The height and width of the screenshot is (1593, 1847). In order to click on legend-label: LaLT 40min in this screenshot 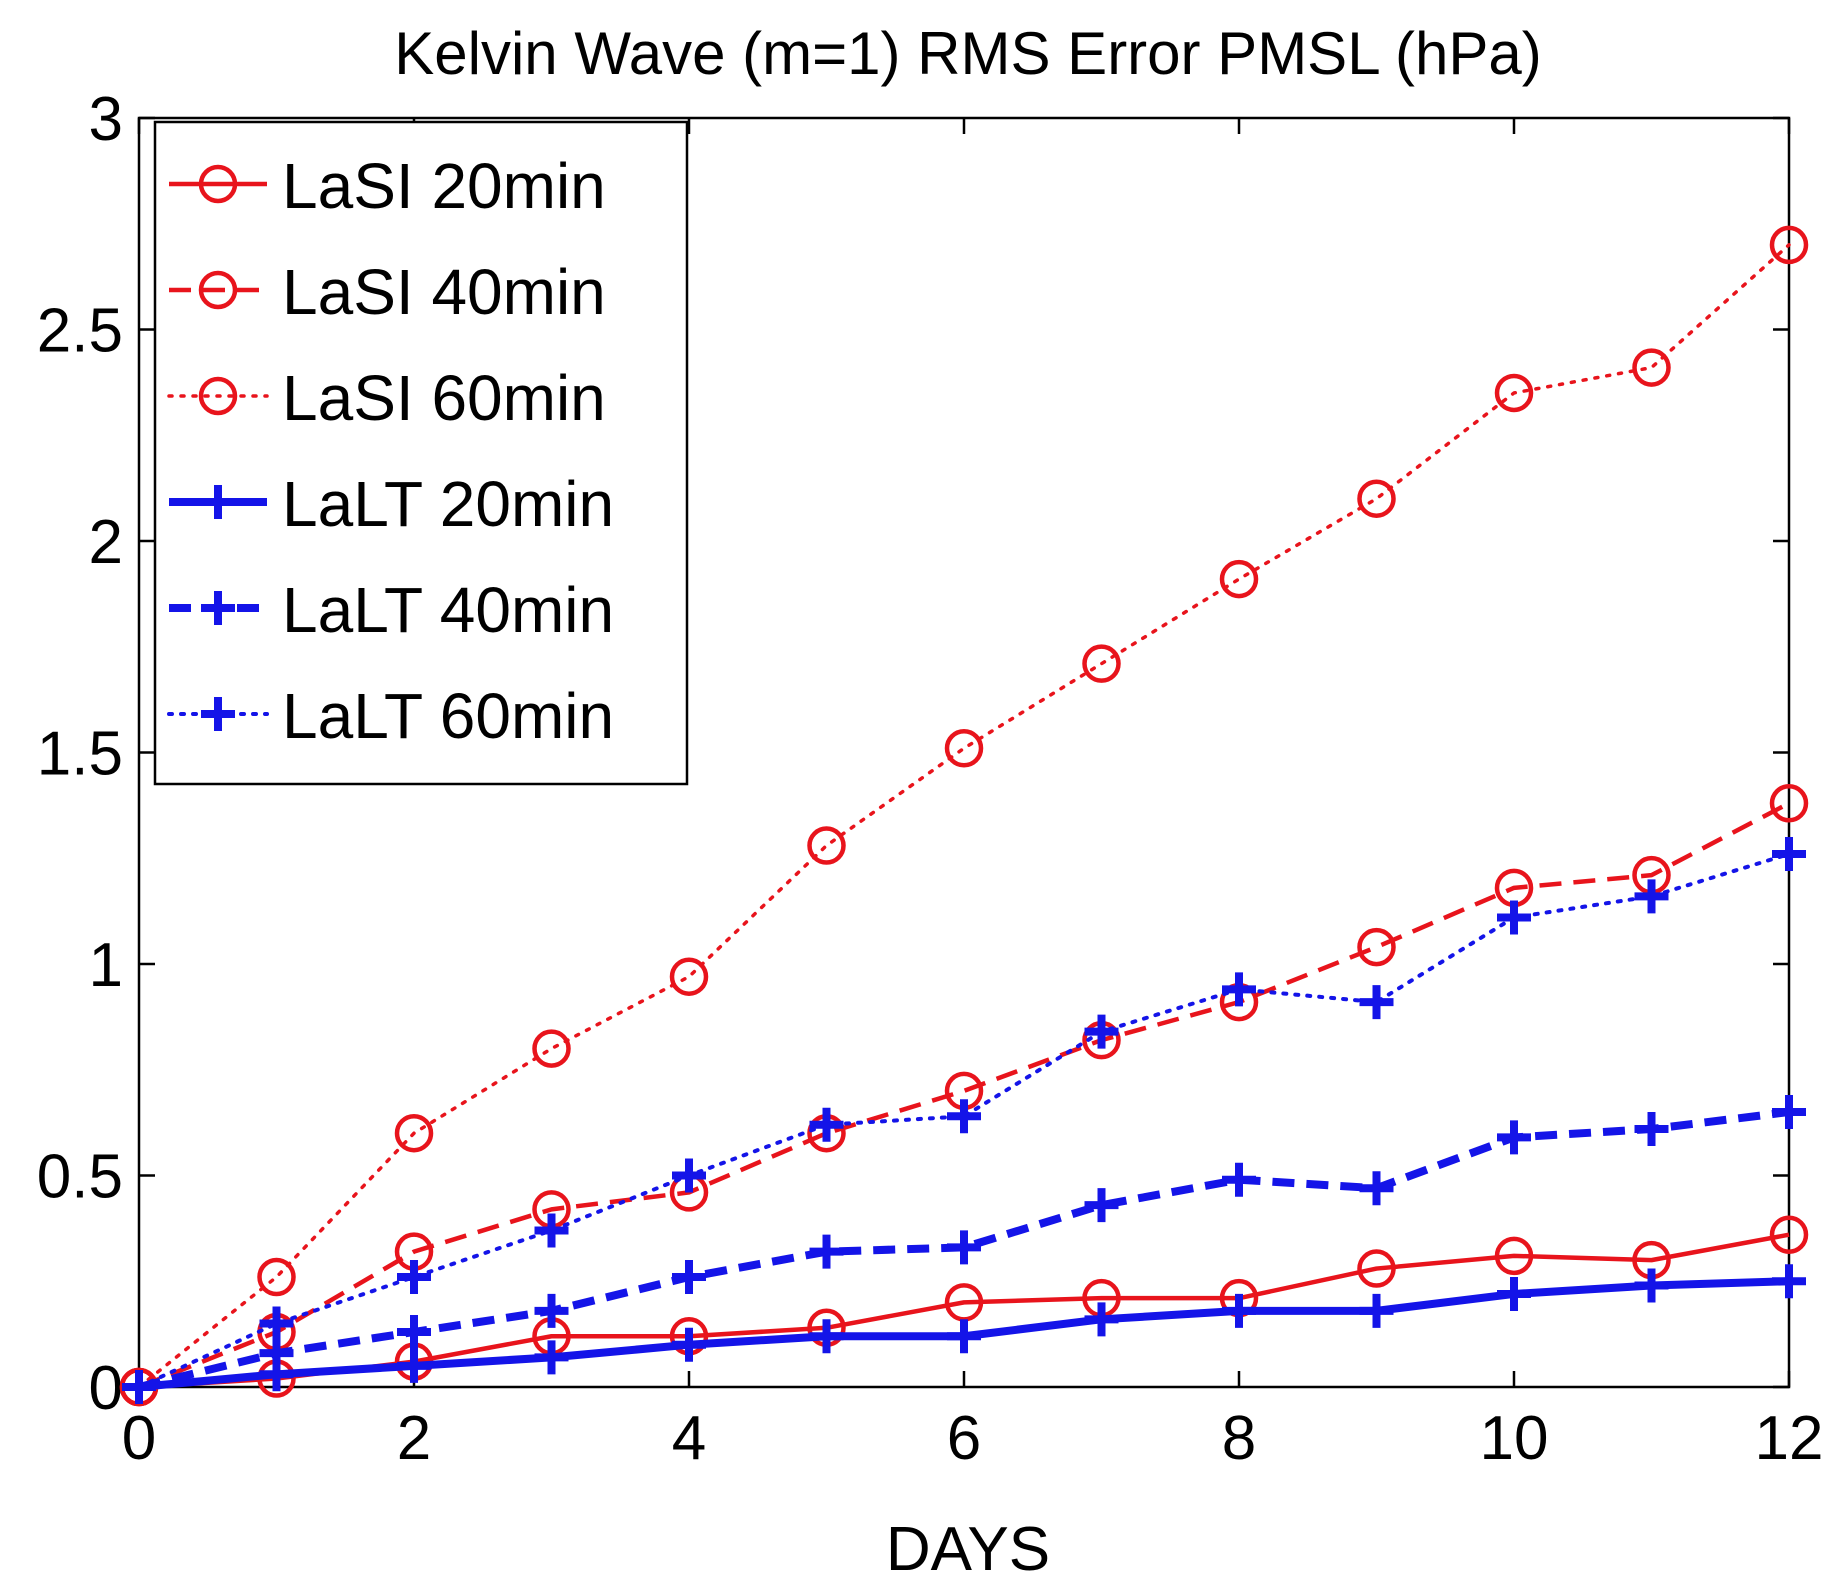, I will do `click(448, 610)`.